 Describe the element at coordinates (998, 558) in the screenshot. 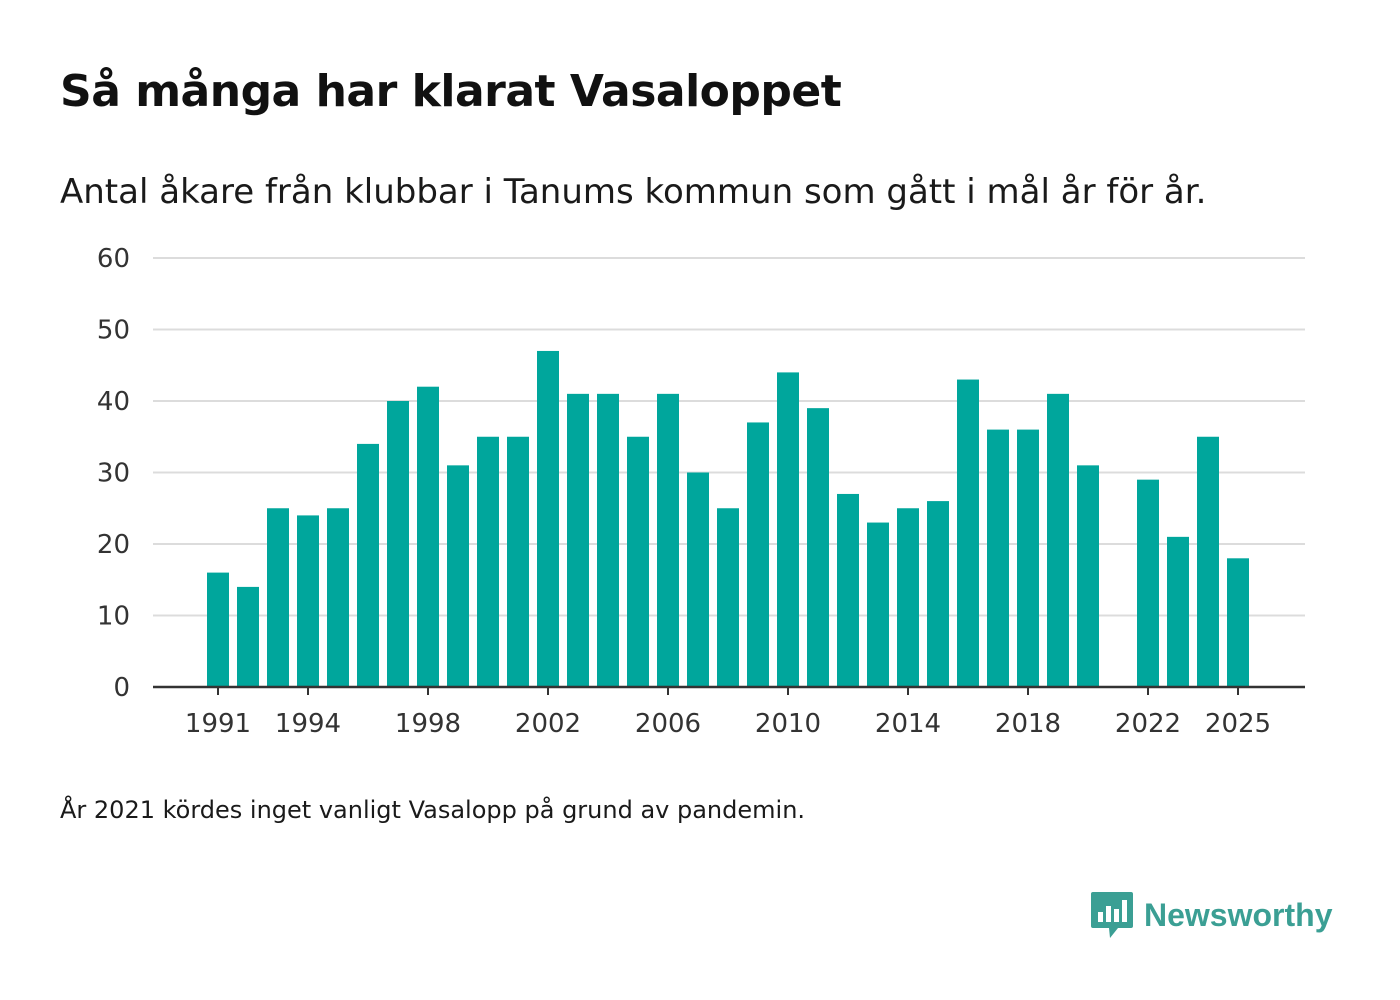

I see `bar-2017` at that location.